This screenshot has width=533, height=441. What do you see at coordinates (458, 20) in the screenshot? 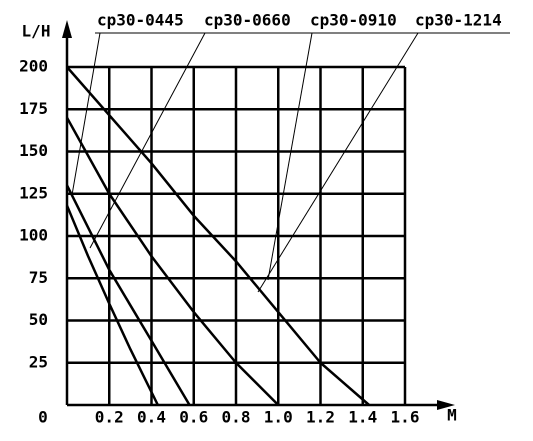
I see `legend-label: cp30-1214` at bounding box center [458, 20].